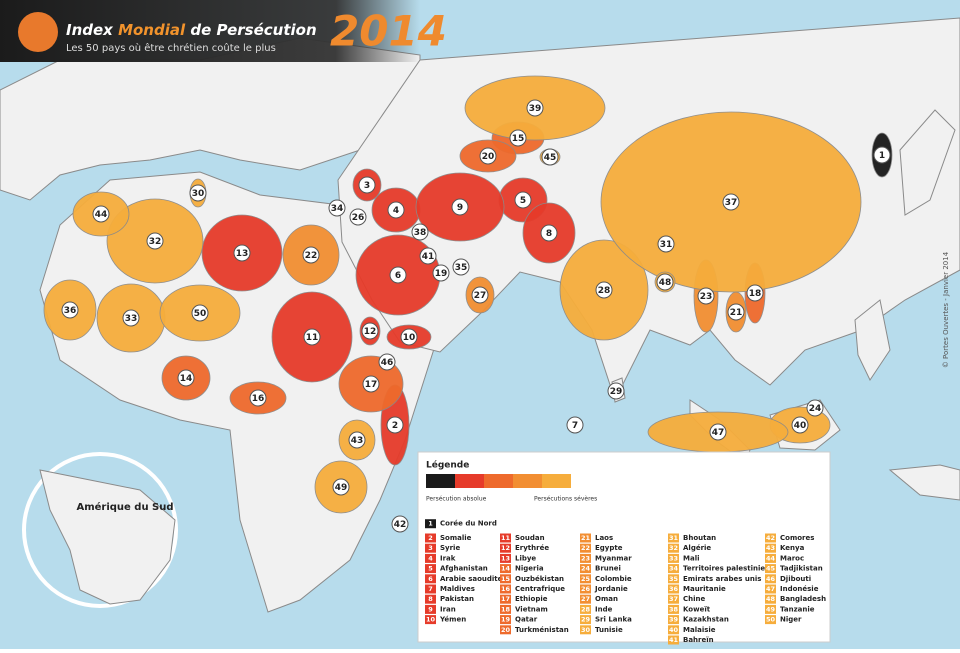 The image size is (960, 653). I want to click on legend-rank: 43, so click(770, 548).